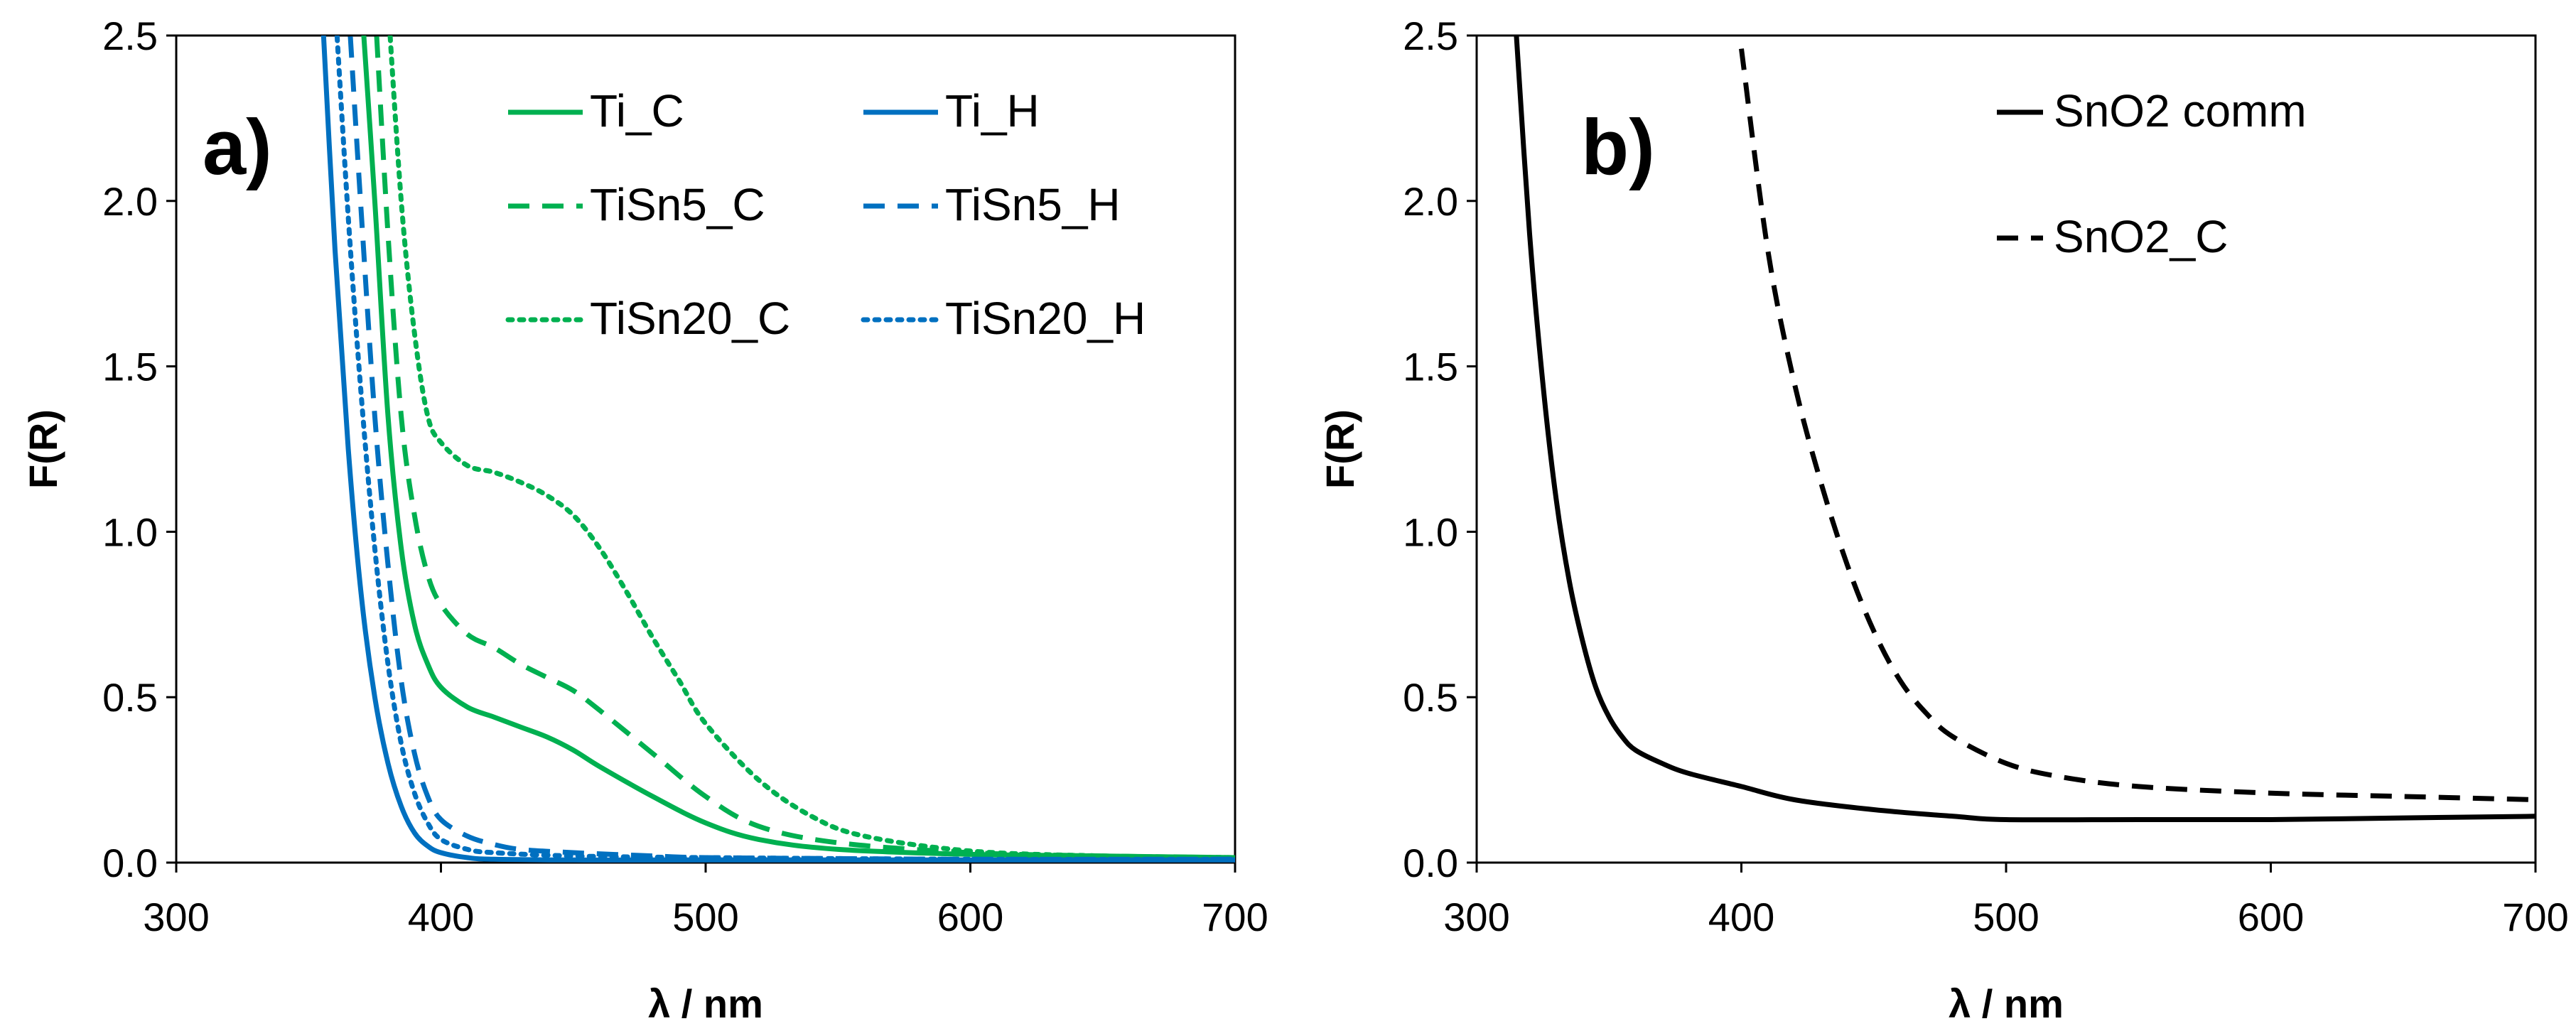  What do you see at coordinates (237, 147) in the screenshot?
I see `panel-label: a)` at bounding box center [237, 147].